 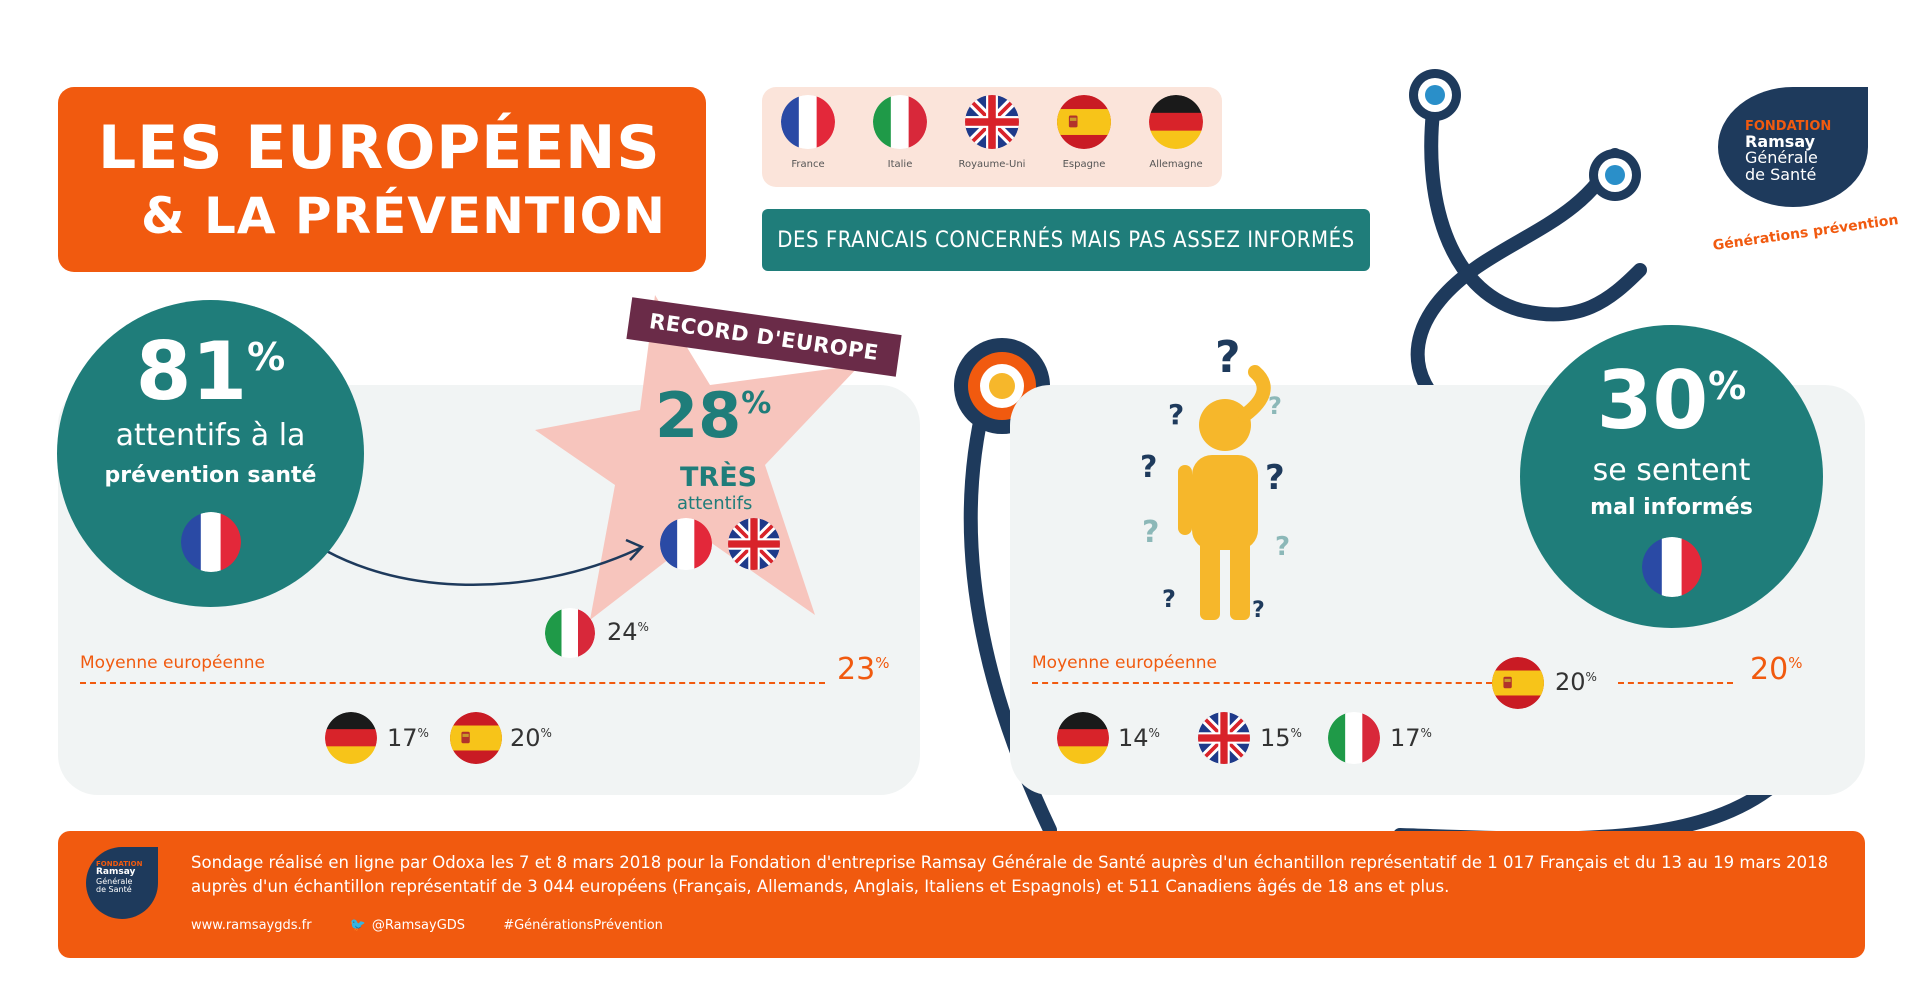 I want to click on logo-line-3: Générale, so click(x=1781, y=158).